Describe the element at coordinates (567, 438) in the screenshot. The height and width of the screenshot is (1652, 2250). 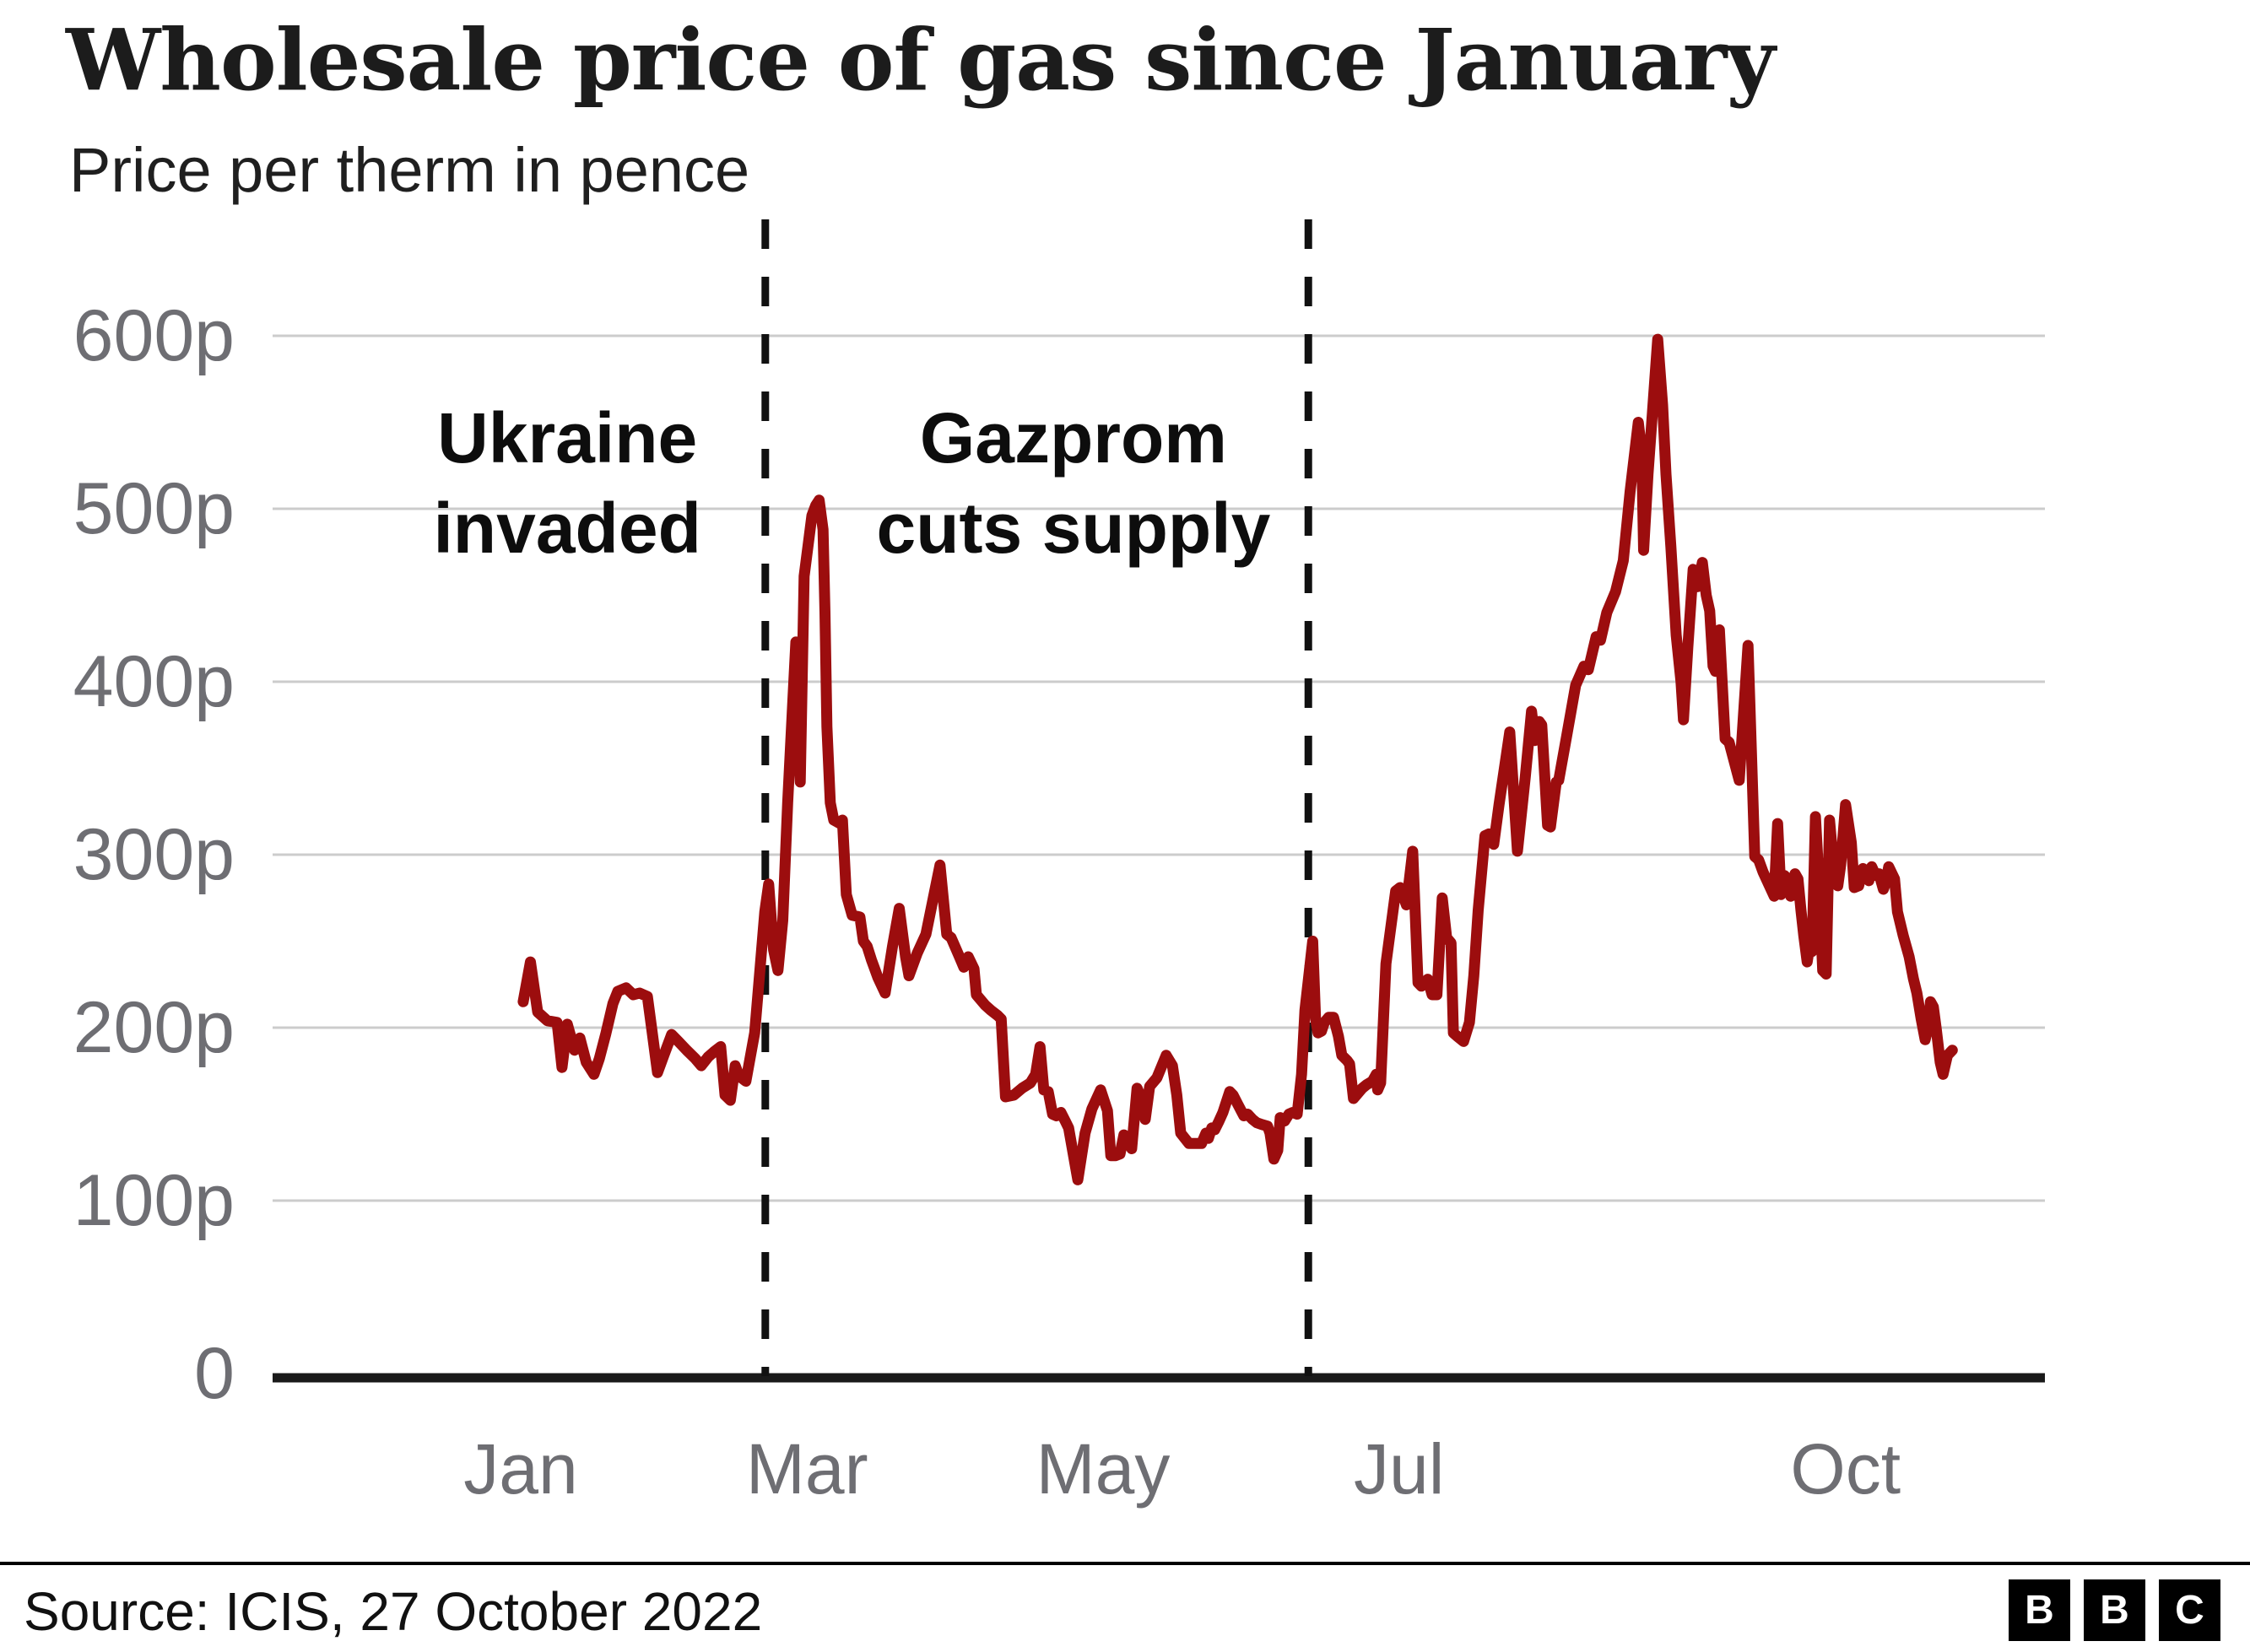
I see `ukraine-invaded-label-line-1: Ukraine` at that location.